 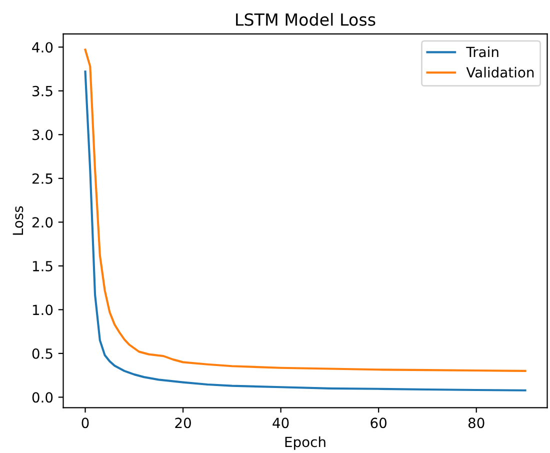 What do you see at coordinates (476, 423) in the screenshot?
I see `x-tick-label: 80` at bounding box center [476, 423].